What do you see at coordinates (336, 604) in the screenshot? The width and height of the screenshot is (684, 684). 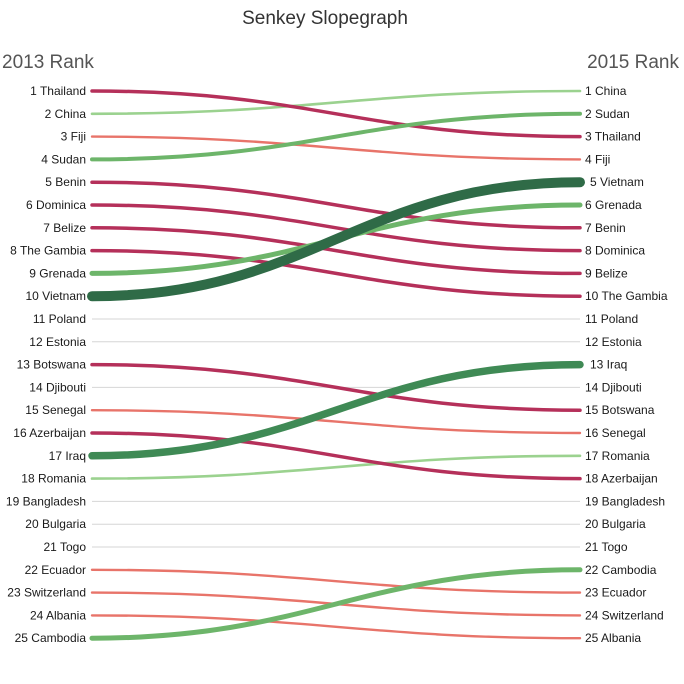 I see `flow-line-cambodia` at bounding box center [336, 604].